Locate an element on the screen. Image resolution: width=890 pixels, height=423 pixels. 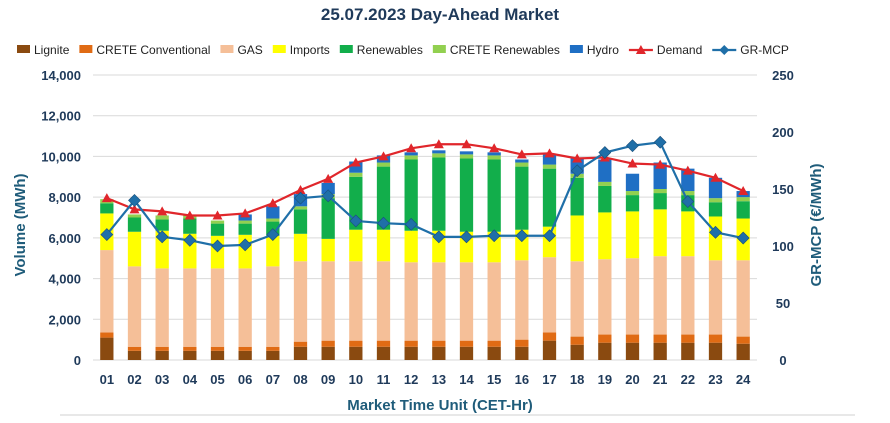
y-tick-label: 14,000 is located at coordinates (61, 75).